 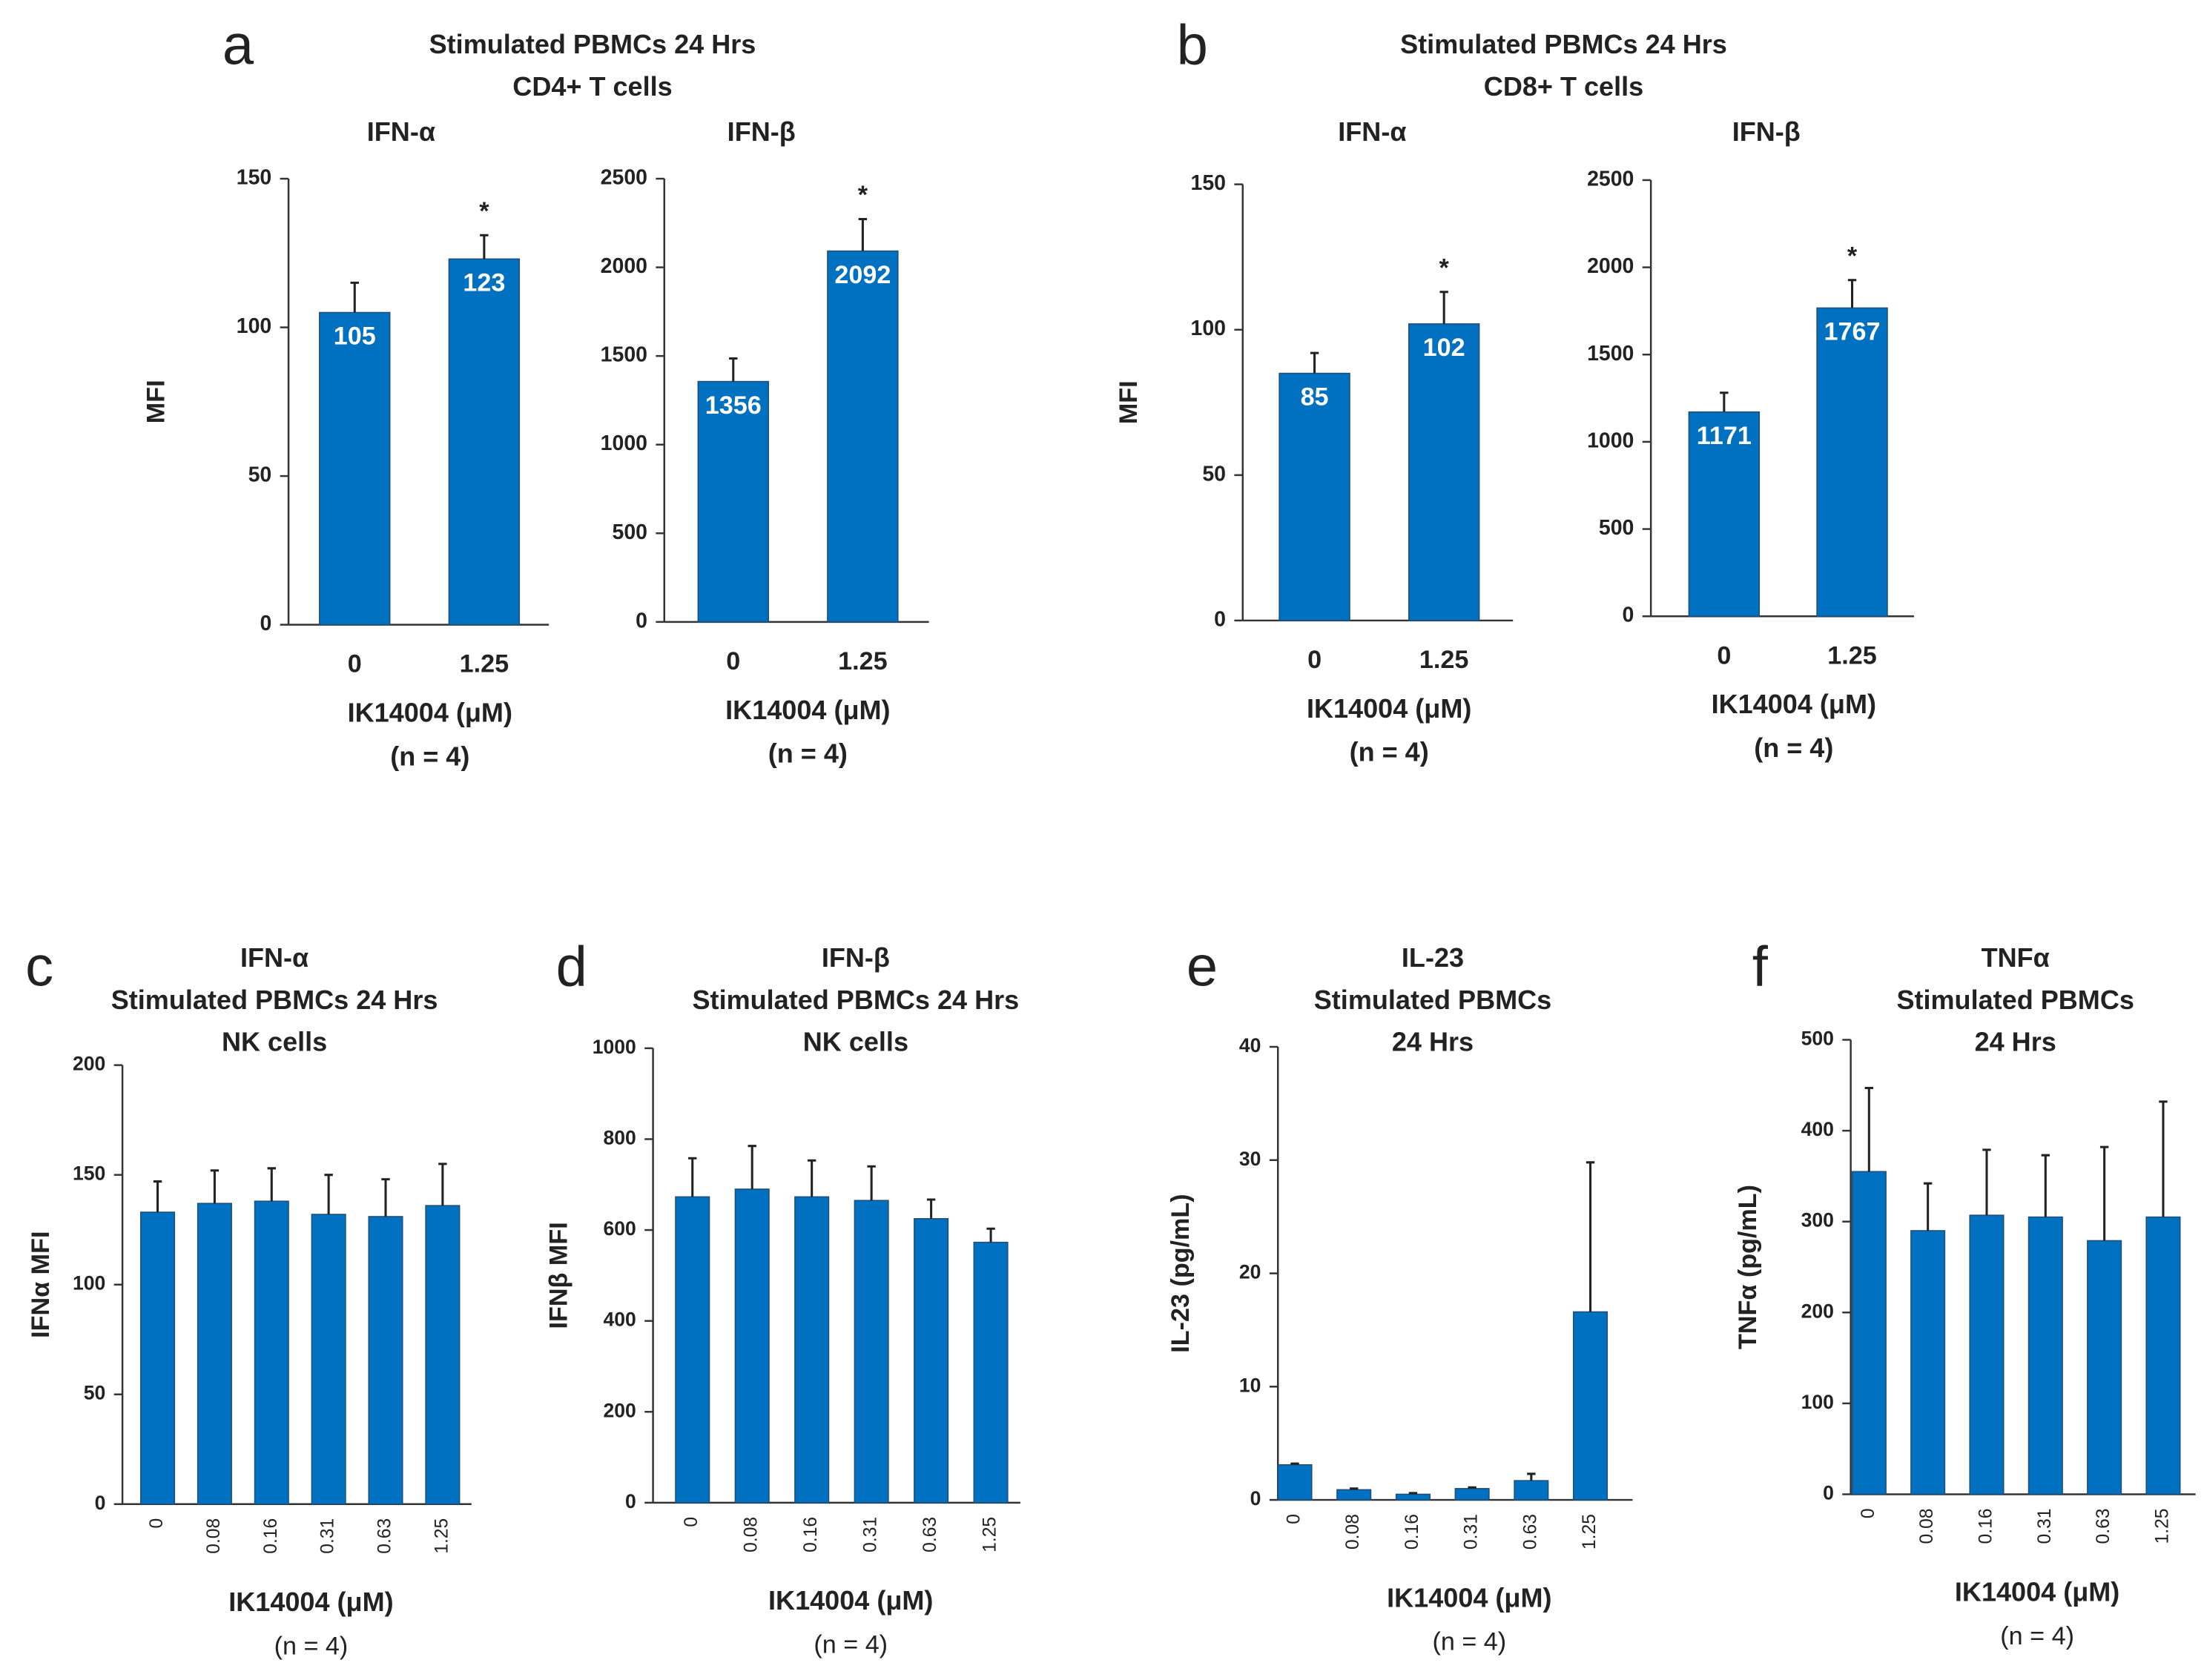 What do you see at coordinates (2016, 957) in the screenshot?
I see `chart-title: TNFα` at bounding box center [2016, 957].